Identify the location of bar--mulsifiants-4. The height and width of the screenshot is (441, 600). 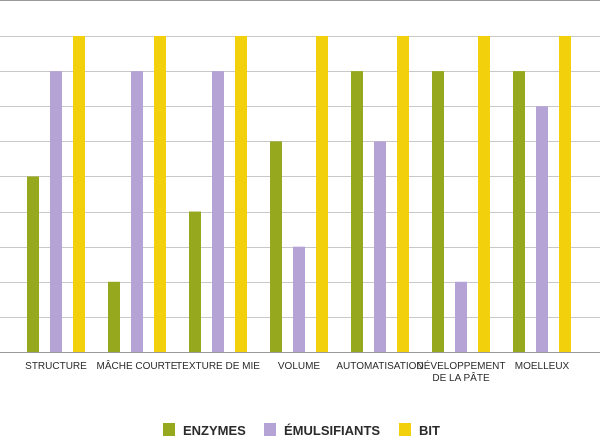
(380, 246).